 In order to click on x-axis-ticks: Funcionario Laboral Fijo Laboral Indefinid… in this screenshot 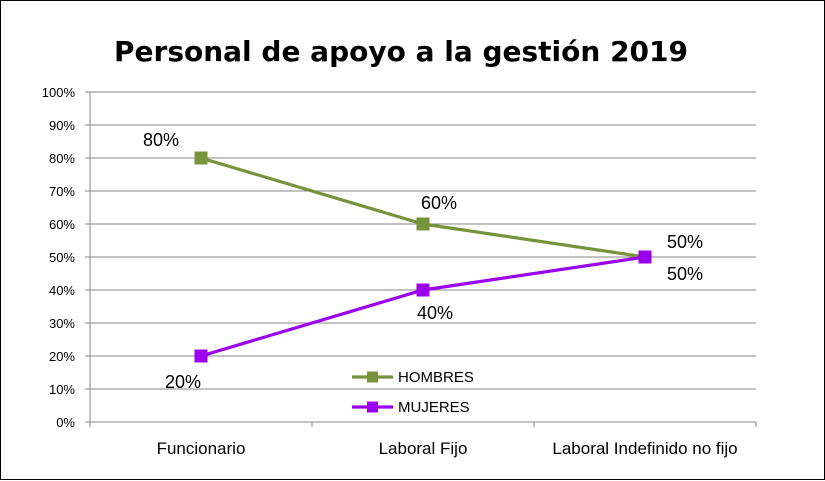, I will do `click(447, 448)`.